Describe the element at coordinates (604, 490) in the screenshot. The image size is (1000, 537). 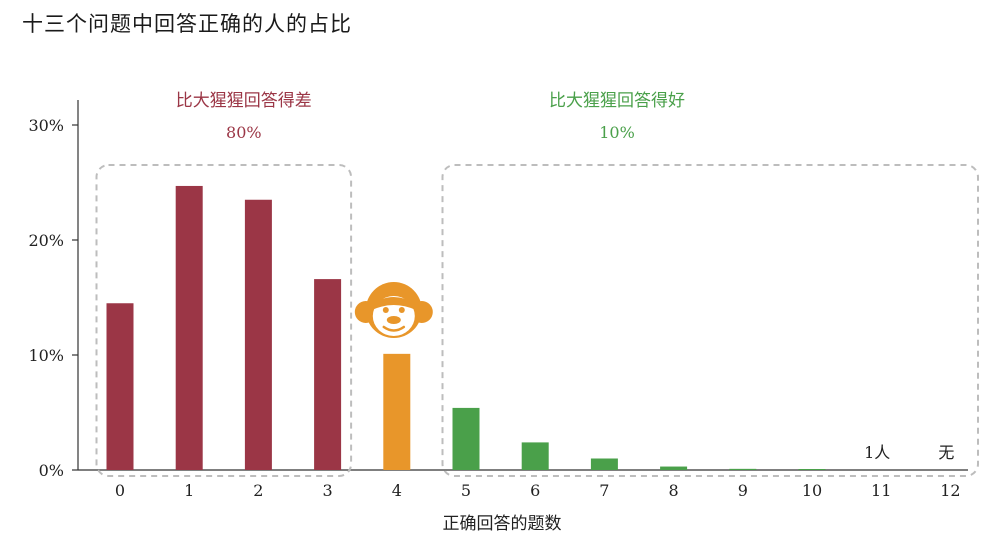
I see `x-tick-label: 7` at that location.